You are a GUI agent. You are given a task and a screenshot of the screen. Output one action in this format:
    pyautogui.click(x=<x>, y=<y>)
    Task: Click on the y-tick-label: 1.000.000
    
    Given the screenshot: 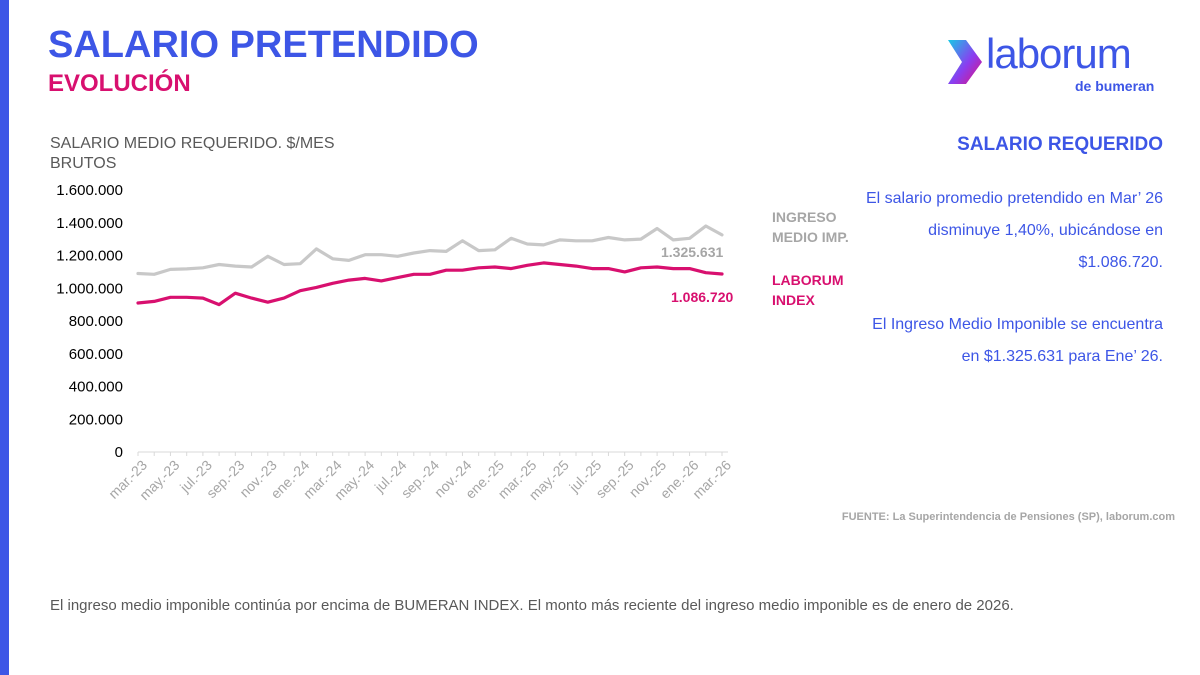 What is the action you would take?
    pyautogui.click(x=89, y=288)
    